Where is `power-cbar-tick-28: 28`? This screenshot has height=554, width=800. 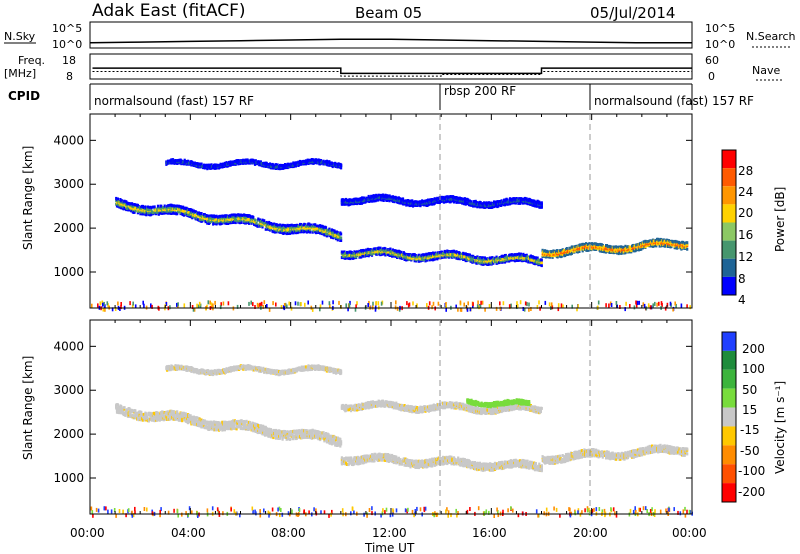
power-cbar-tick-28: 28 is located at coordinates (745, 171).